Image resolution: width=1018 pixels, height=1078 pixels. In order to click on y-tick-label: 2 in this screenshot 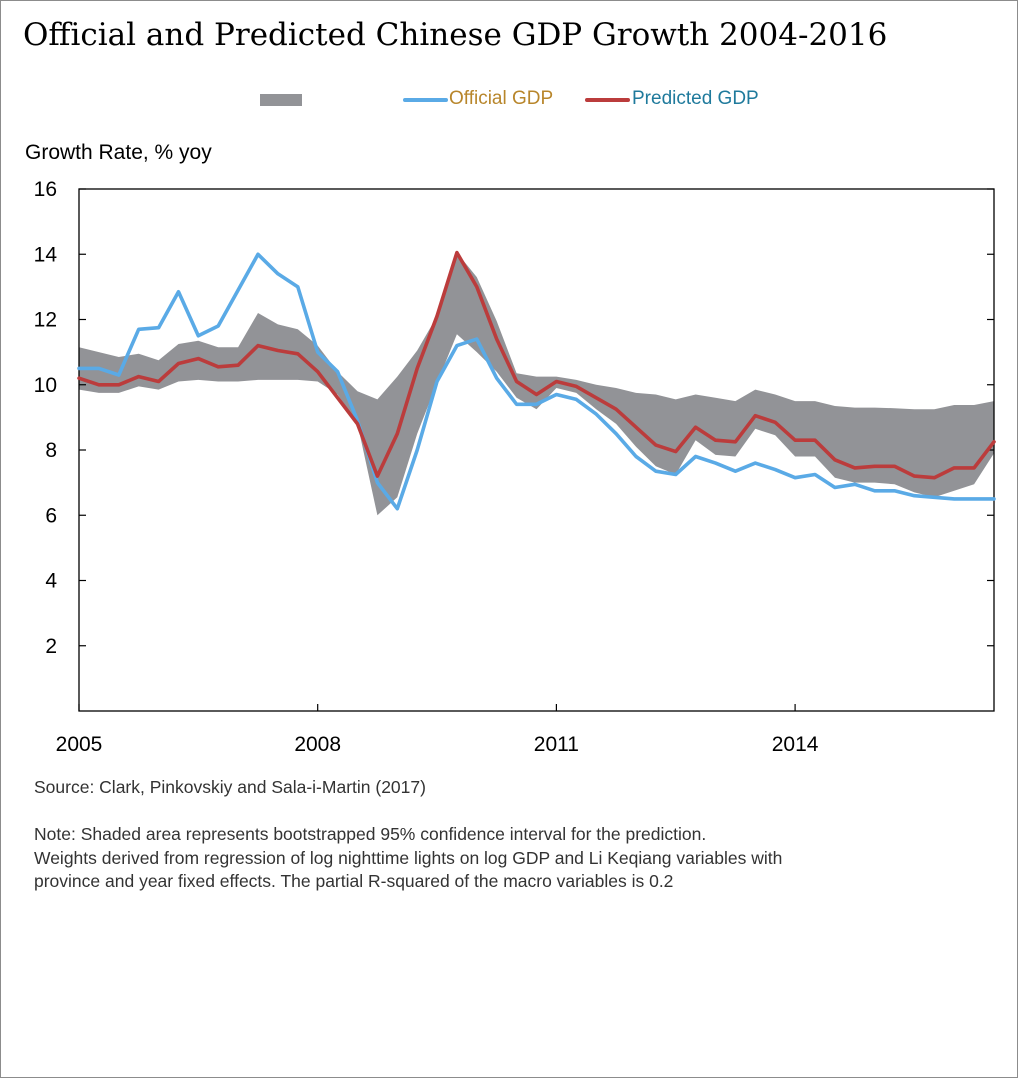, I will do `click(51, 646)`.